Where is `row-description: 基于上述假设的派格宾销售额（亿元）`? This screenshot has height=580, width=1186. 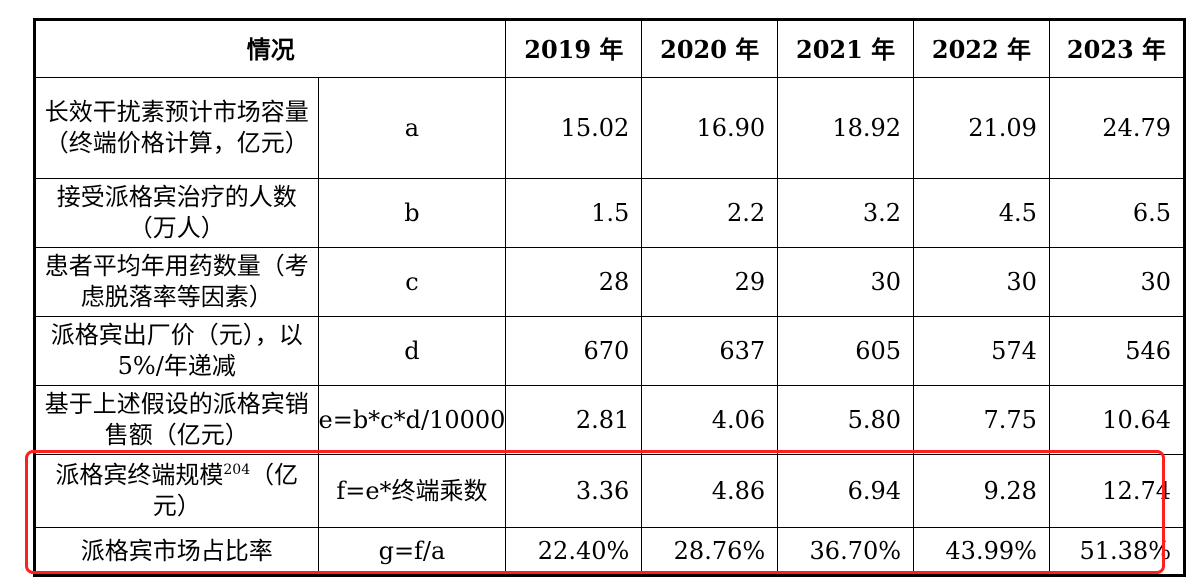 row-description: 基于上述假设的派格宾销售额（亿元） is located at coordinates (176, 420).